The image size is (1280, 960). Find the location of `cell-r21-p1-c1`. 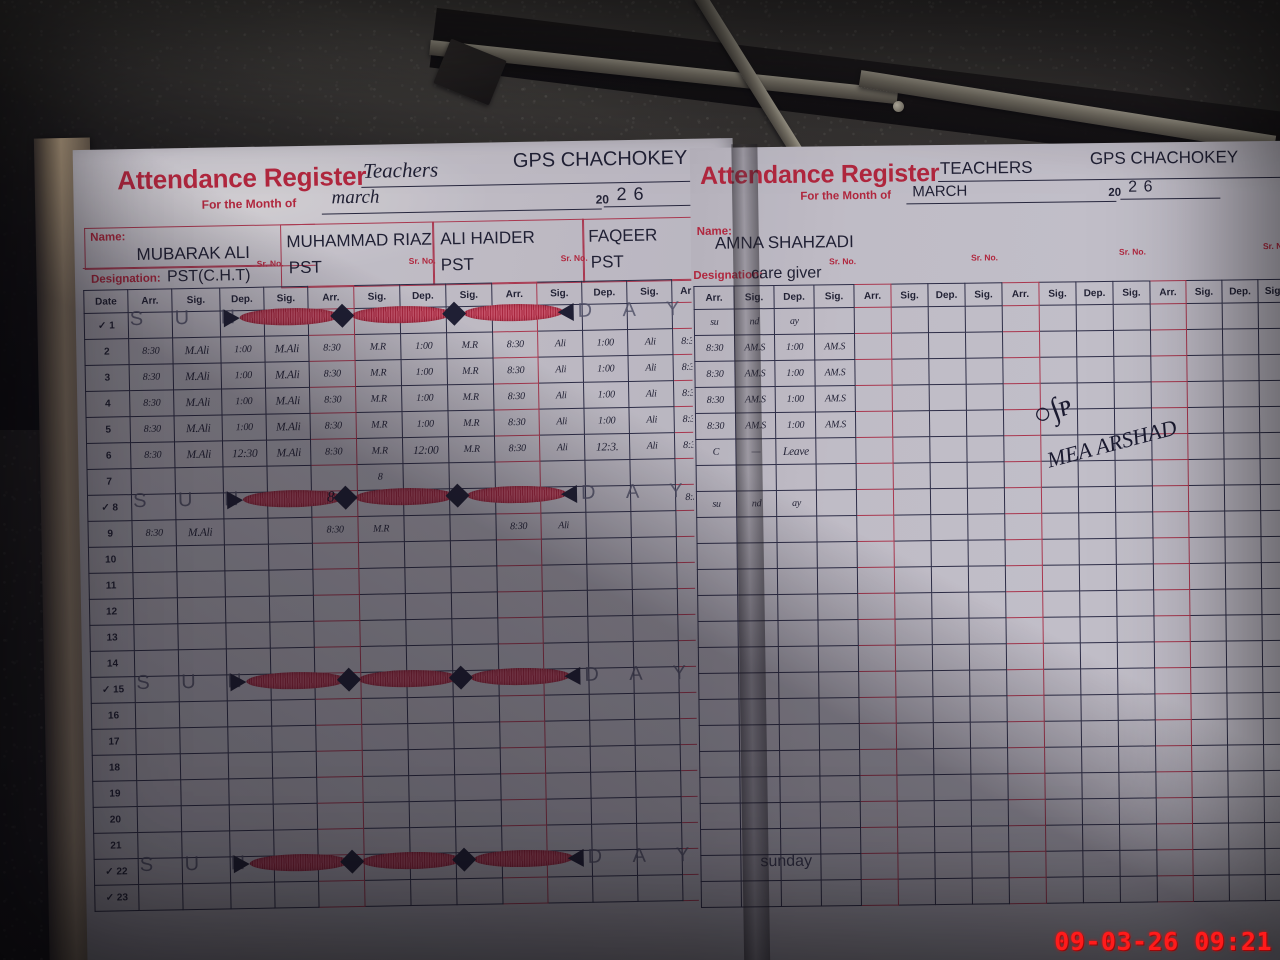

cell-r21-p1-c1 is located at coordinates (160, 845).